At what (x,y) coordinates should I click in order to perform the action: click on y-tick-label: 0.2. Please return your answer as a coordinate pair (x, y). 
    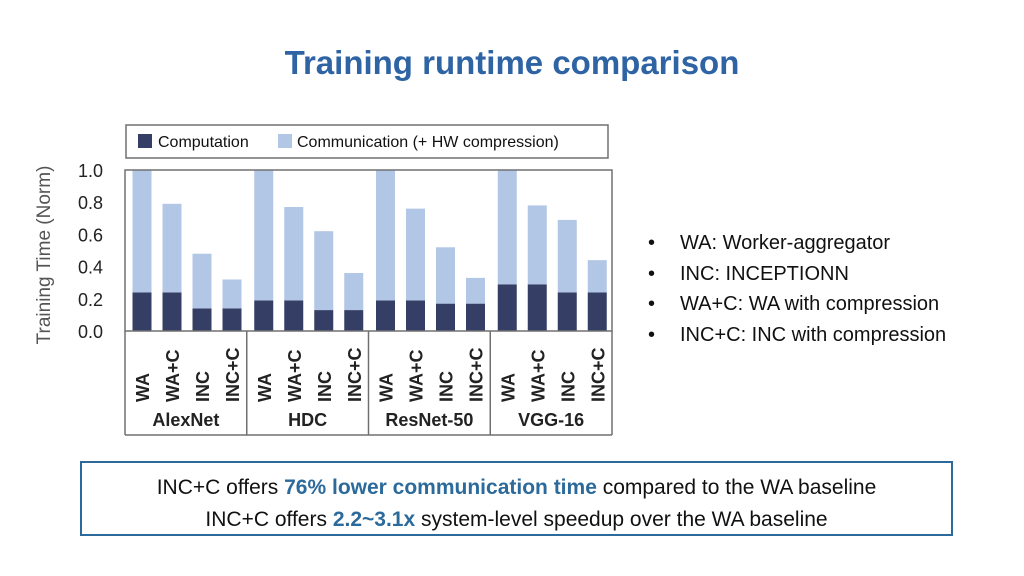
    Looking at the image, I should click on (90, 300).